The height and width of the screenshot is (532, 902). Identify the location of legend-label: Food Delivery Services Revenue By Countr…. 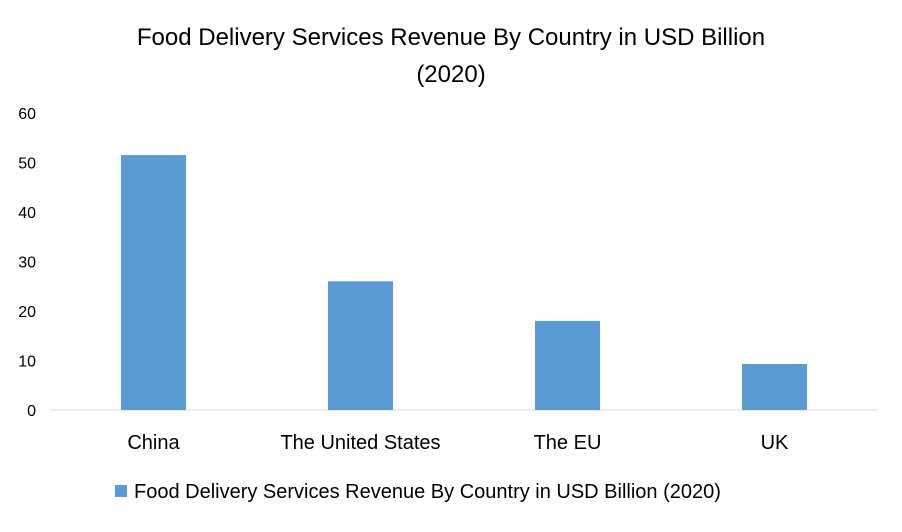
(427, 492).